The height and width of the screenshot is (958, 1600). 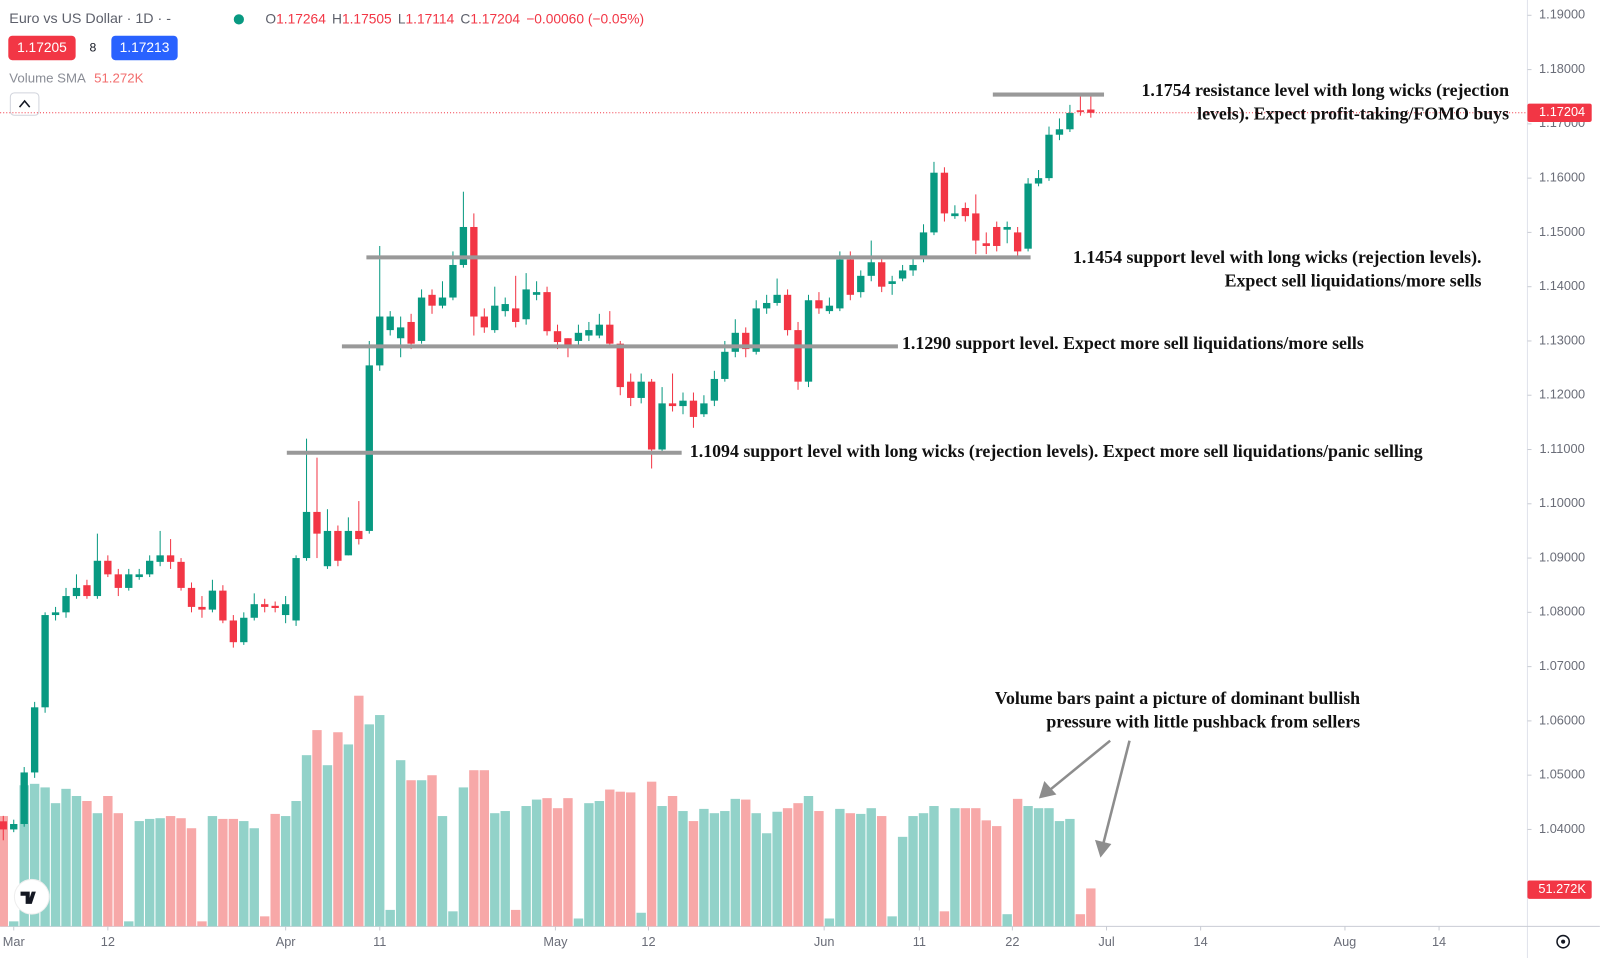 I want to click on o-label: O, so click(x=270, y=18).